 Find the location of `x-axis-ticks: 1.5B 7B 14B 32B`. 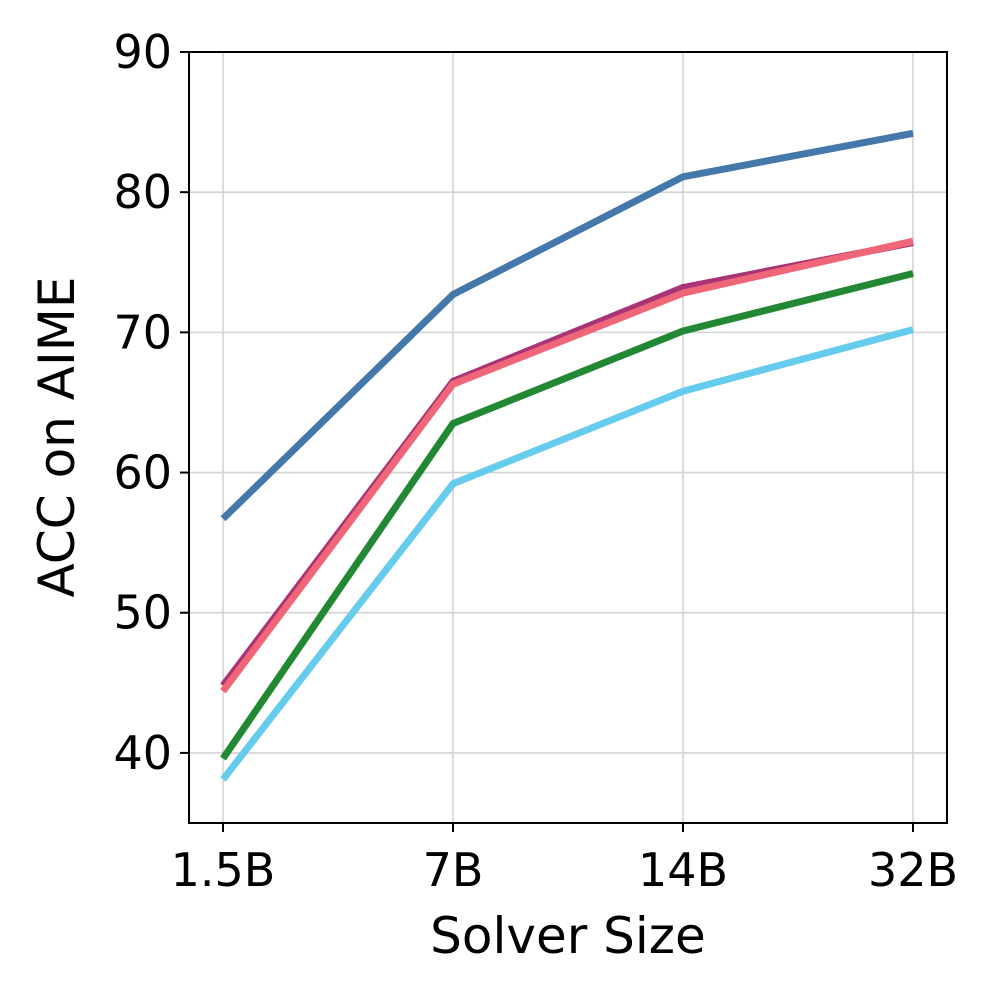

x-axis-ticks: 1.5B 7B 14B 32B is located at coordinates (564, 860).